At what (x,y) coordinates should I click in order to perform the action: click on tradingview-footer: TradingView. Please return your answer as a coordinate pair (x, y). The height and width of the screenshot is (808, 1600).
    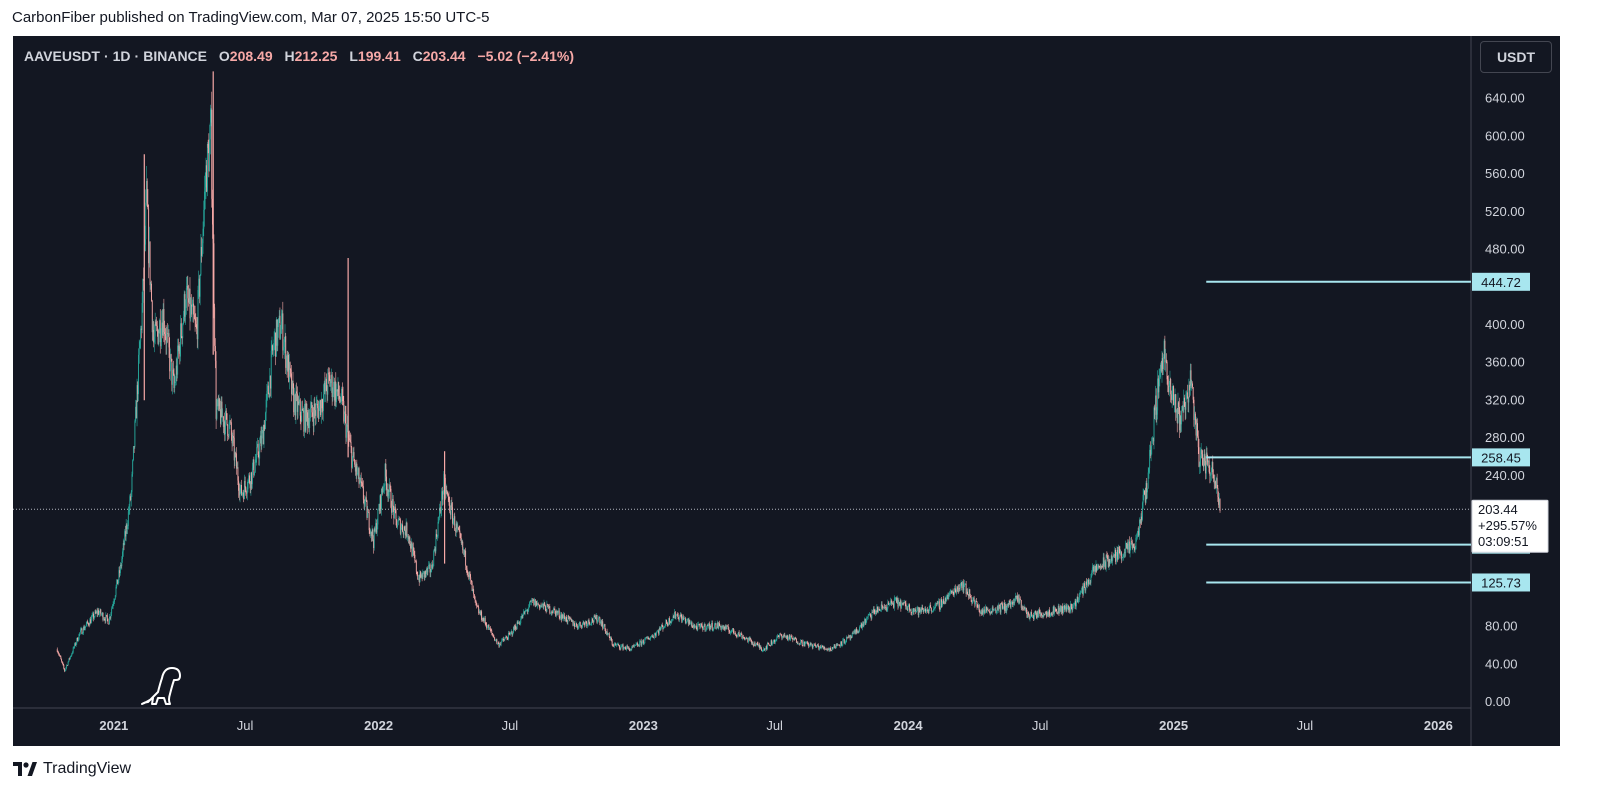
    Looking at the image, I should click on (72, 769).